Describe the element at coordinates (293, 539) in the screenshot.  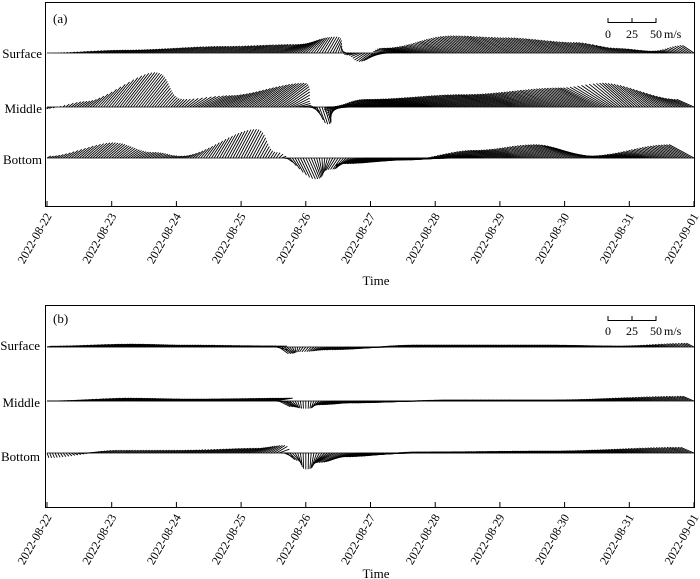
I see `x-tick-label: 2022-08-26` at that location.